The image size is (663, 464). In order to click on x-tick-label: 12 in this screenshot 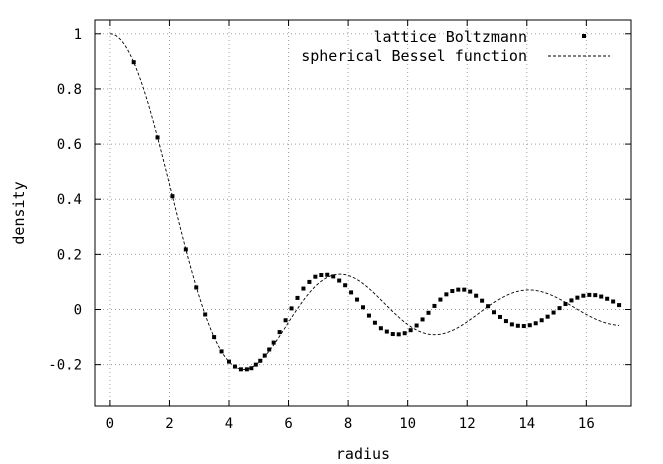, I will do `click(467, 424)`.